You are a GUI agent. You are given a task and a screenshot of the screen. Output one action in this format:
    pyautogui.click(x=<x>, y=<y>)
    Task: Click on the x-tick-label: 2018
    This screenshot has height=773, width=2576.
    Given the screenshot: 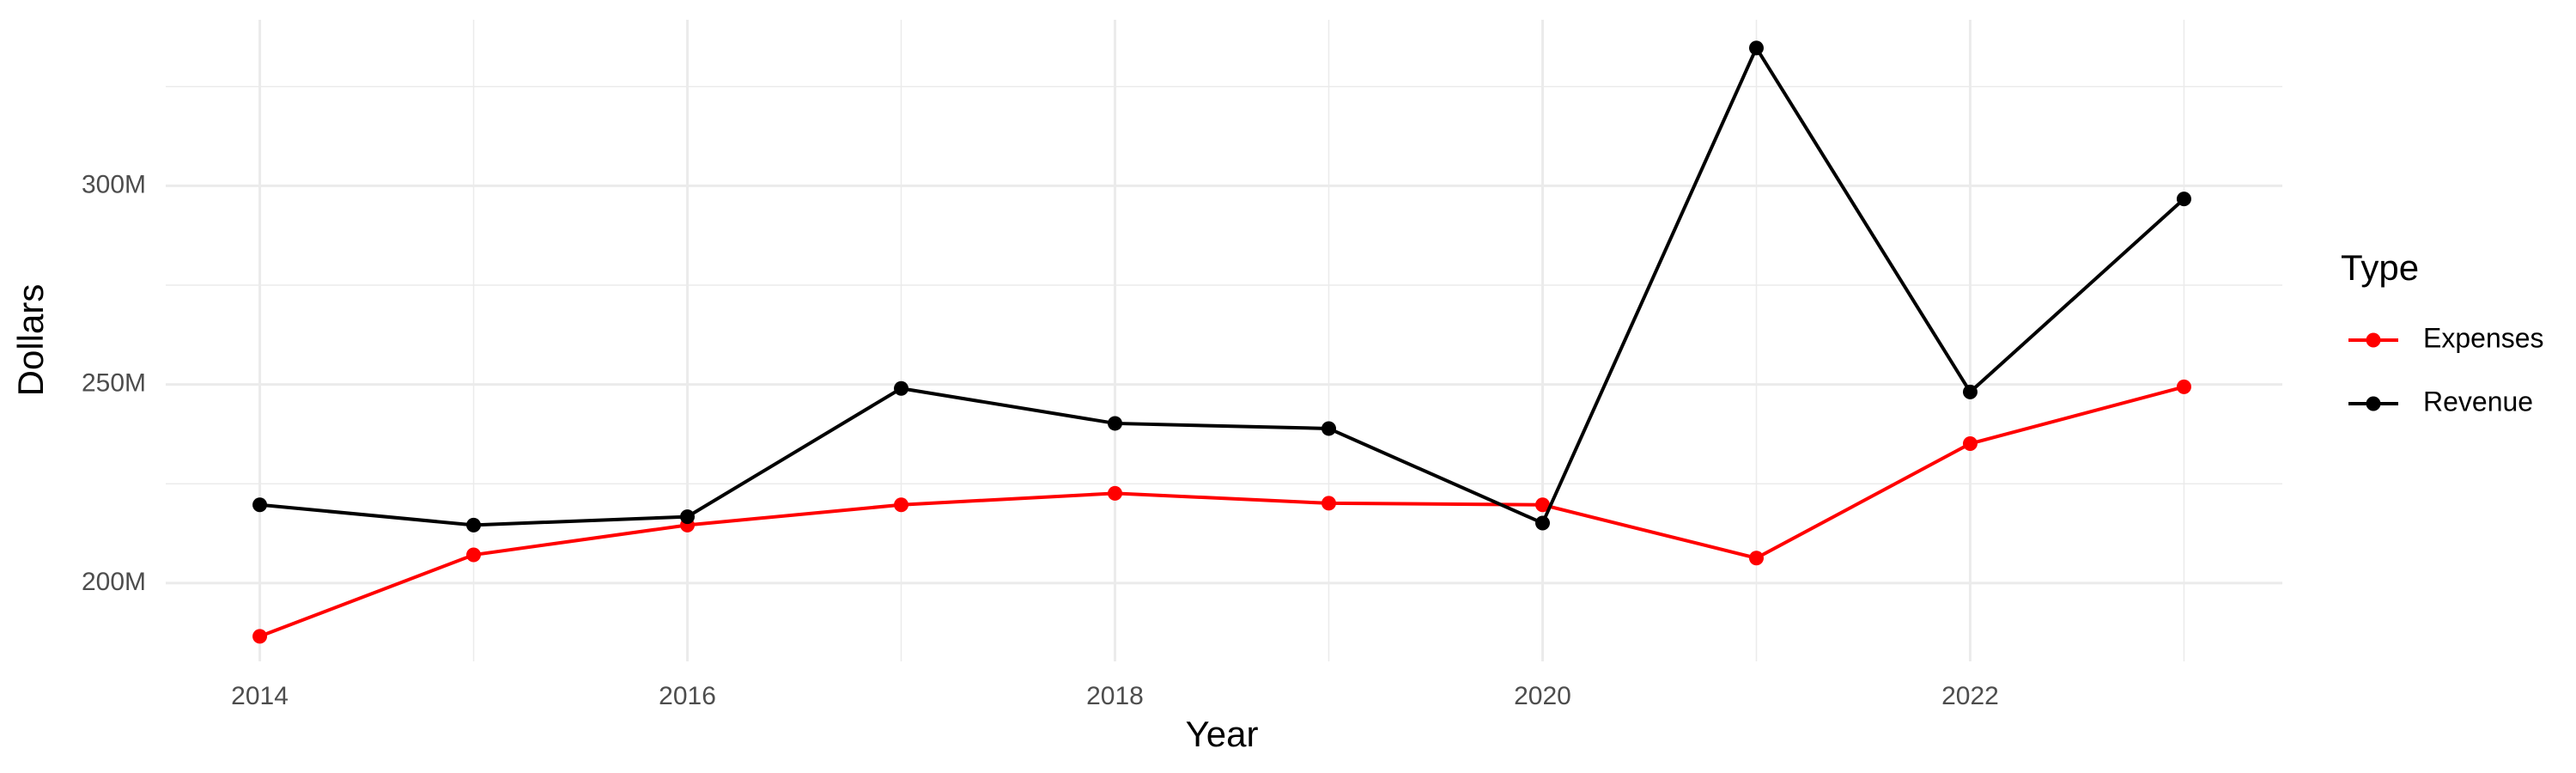 What is the action you would take?
    pyautogui.click(x=1115, y=696)
    